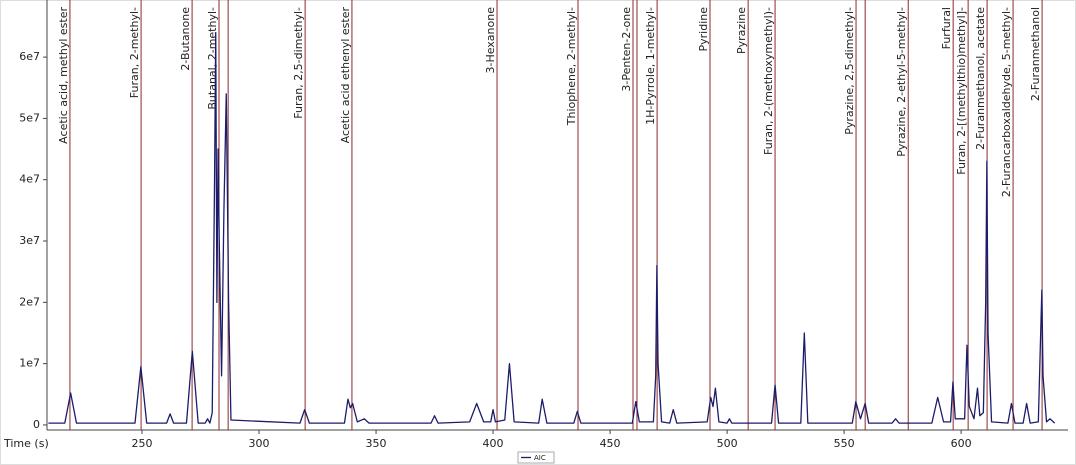  Describe the element at coordinates (212, 58) in the screenshot. I see `compound-label: Butanal, 2-methyl-` at that location.